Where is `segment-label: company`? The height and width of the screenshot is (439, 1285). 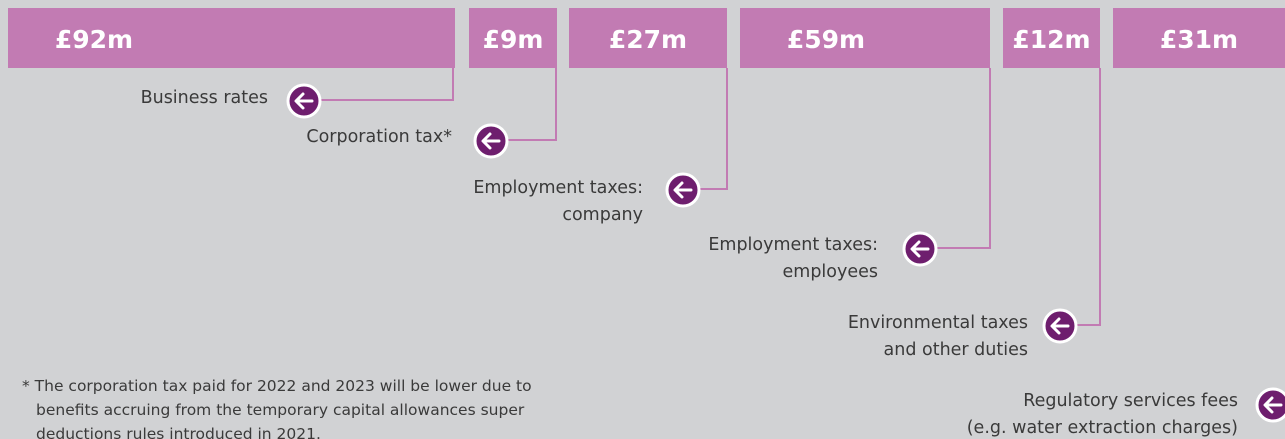 segment-label: company is located at coordinates (602, 215).